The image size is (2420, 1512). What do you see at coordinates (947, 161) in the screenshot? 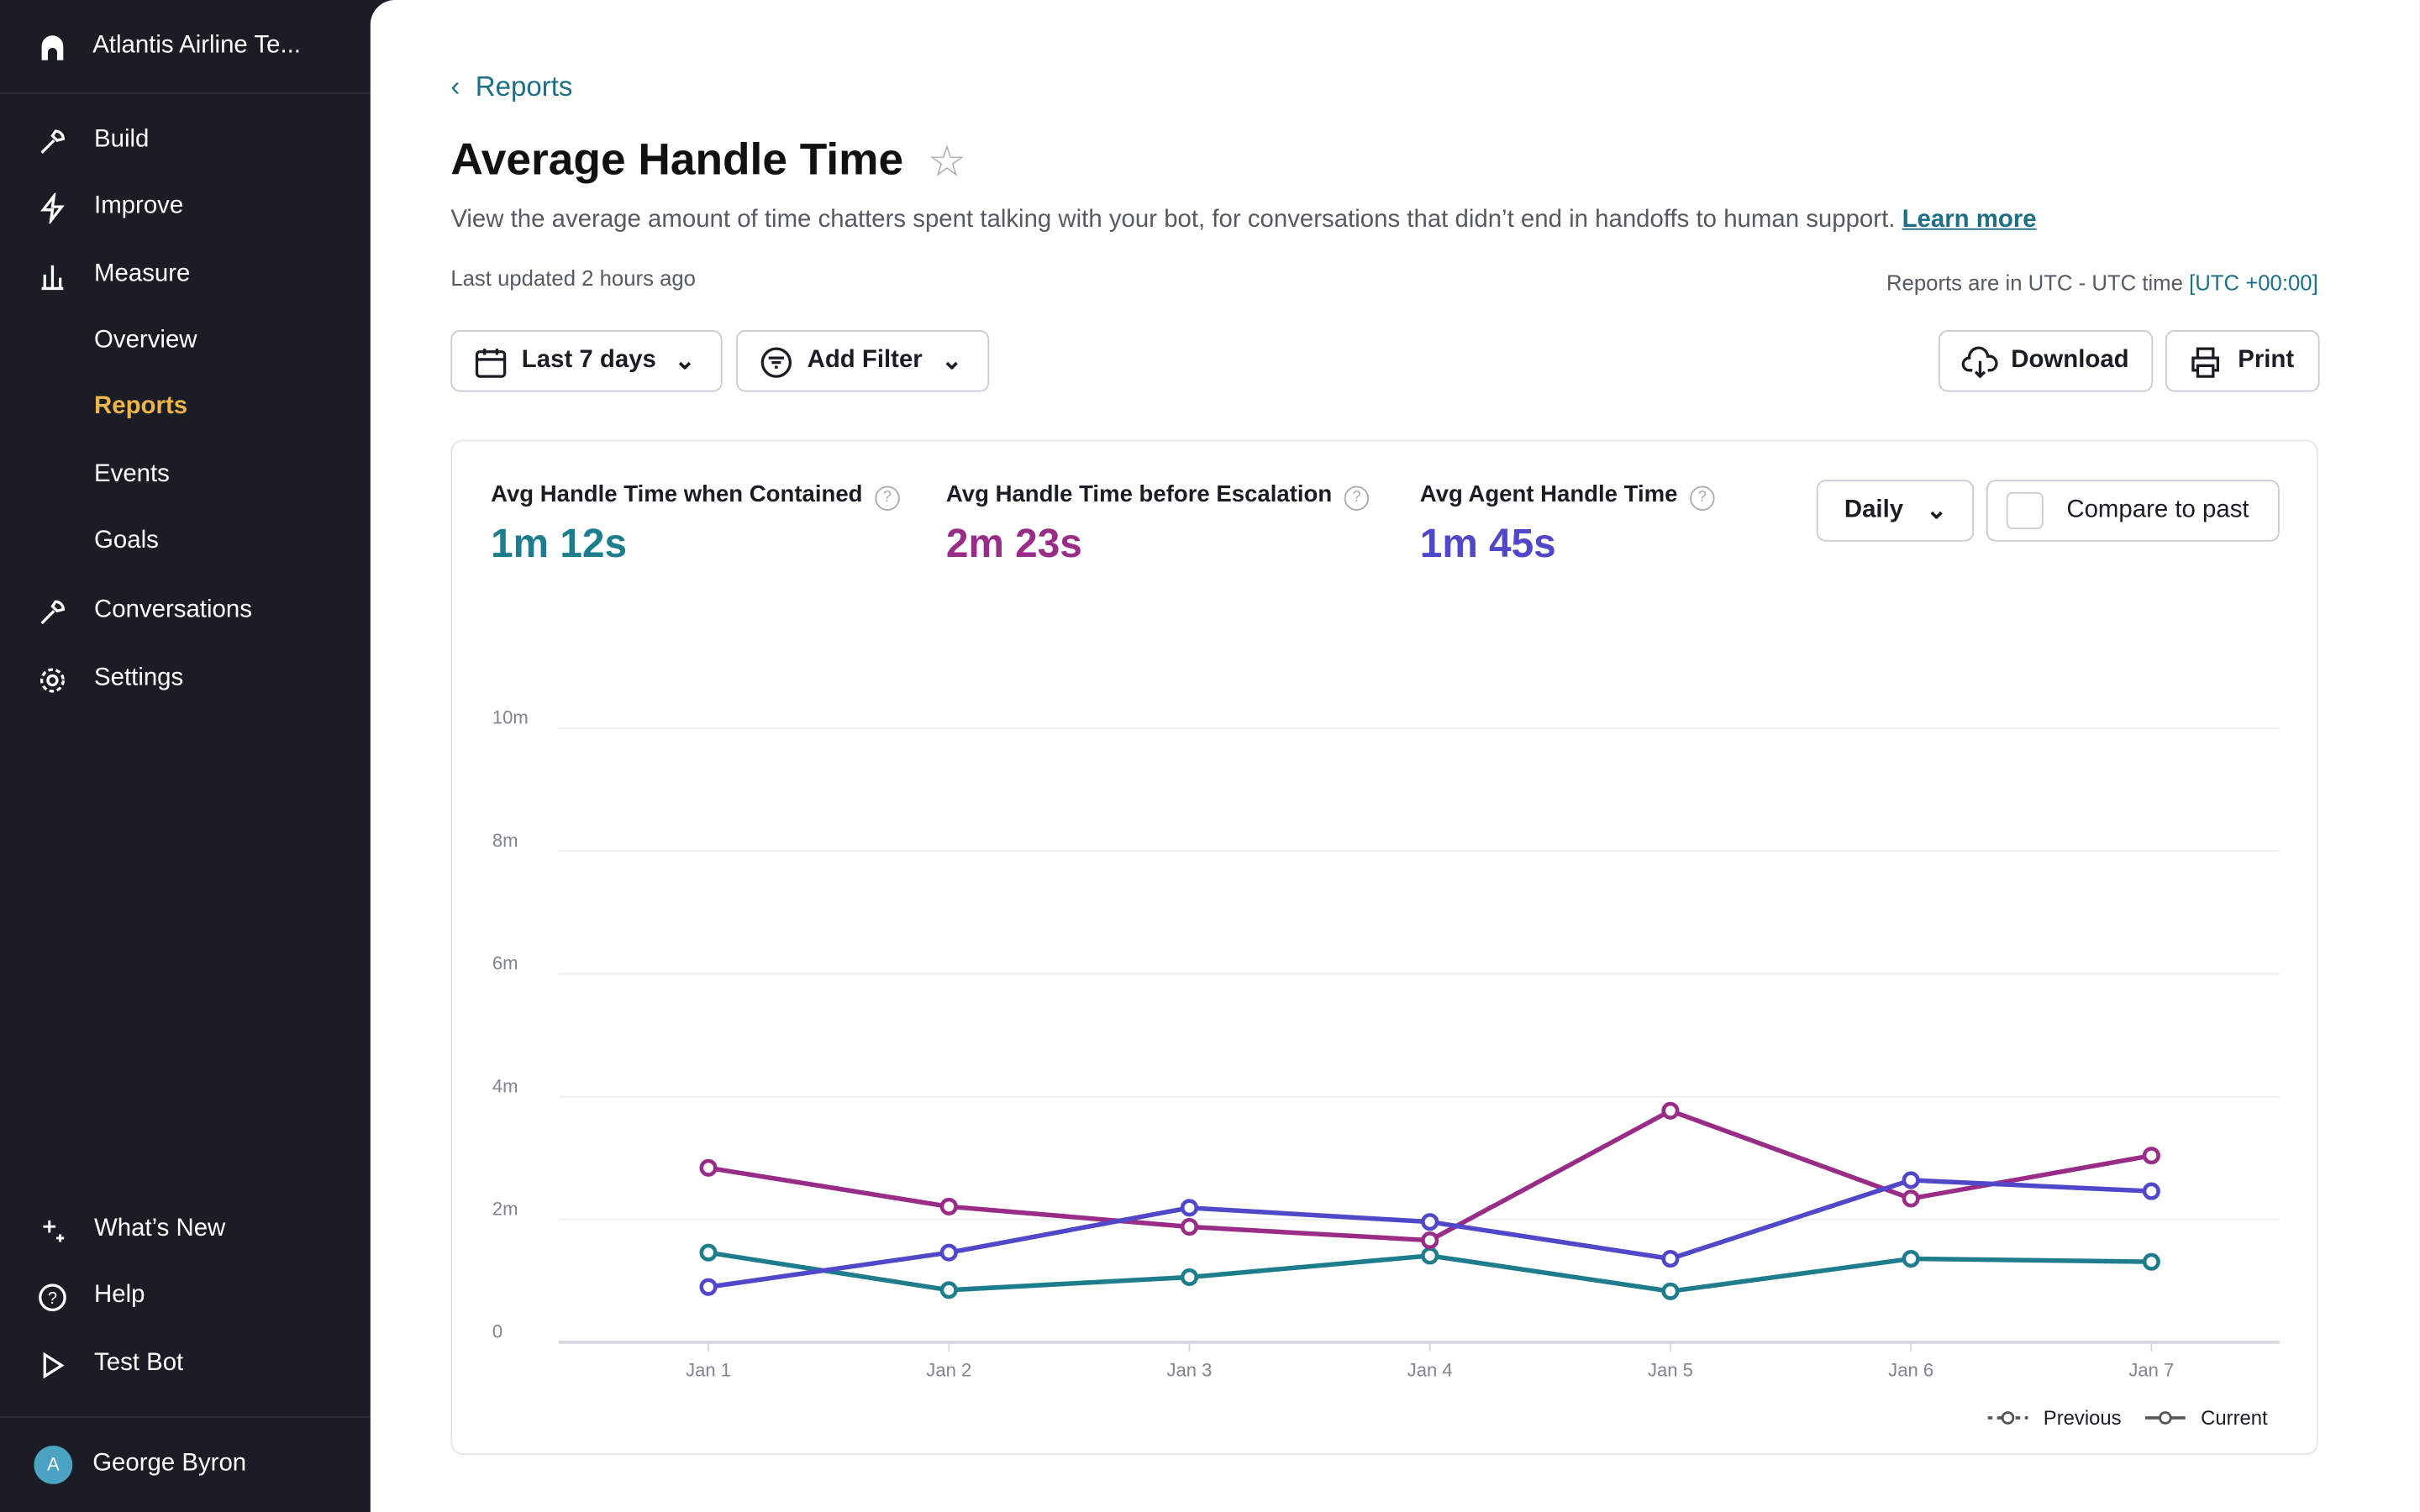
I see `favorite-star: ☆` at bounding box center [947, 161].